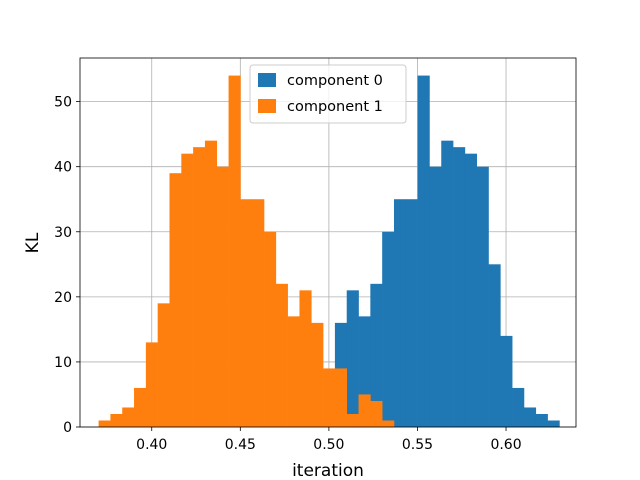  I want to click on y-tick-label: 0, so click(67, 428).